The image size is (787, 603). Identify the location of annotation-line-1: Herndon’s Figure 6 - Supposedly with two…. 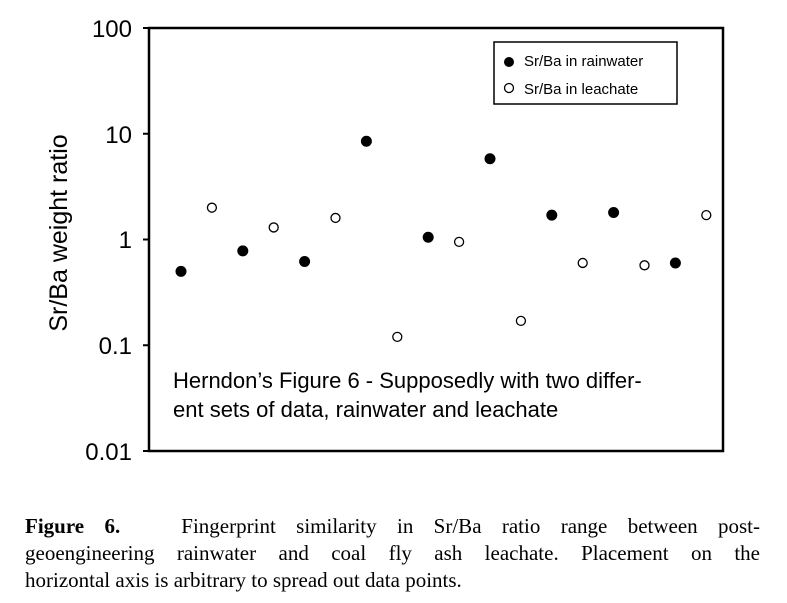
(407, 380).